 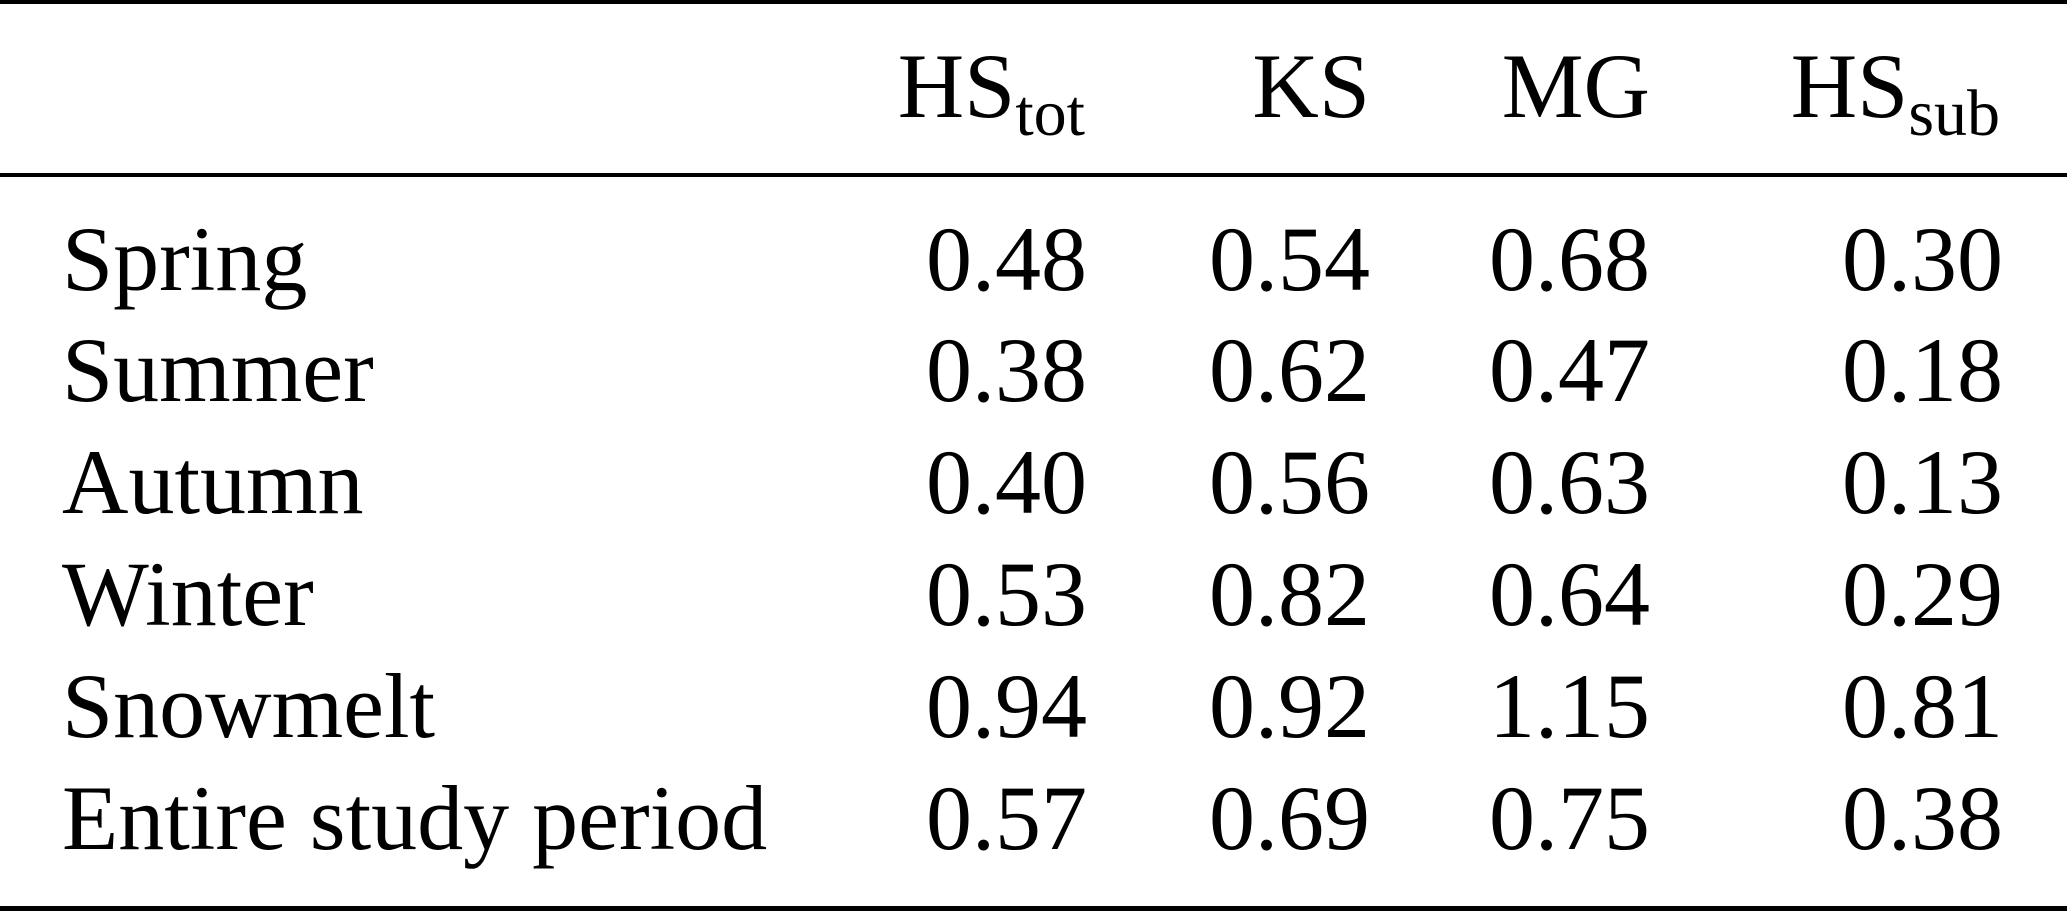 I want to click on table-cell: 1.15, so click(x=1569, y=706).